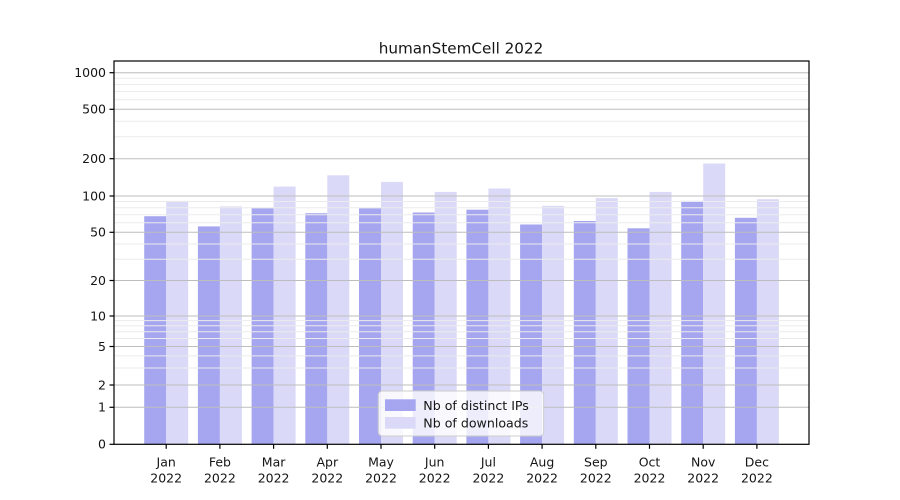 The height and width of the screenshot is (500, 900). What do you see at coordinates (400, 405) in the screenshot?
I see `legend-swatch-ips-icon` at bounding box center [400, 405].